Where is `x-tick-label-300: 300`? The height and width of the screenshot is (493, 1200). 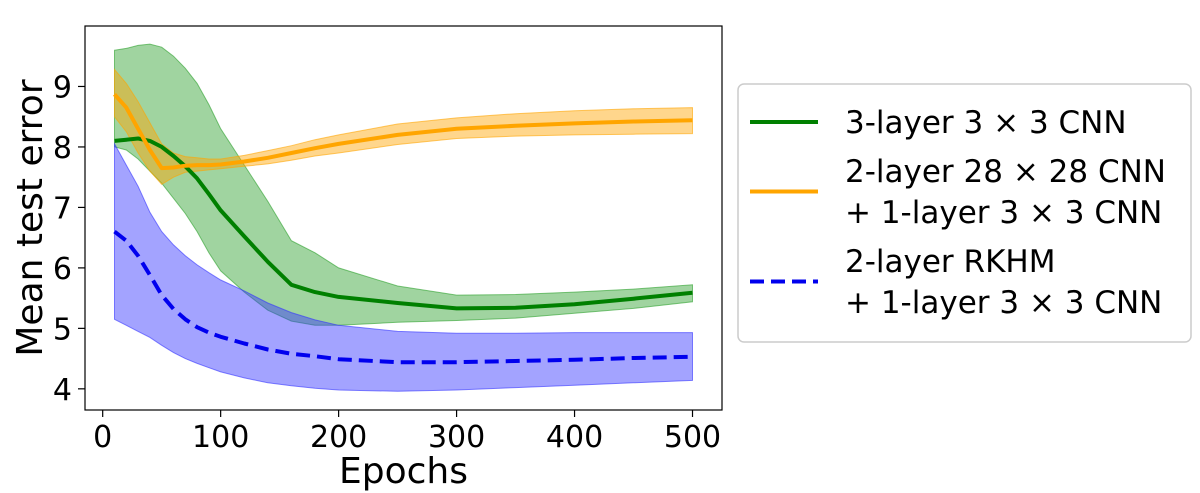
x-tick-label-300: 300 is located at coordinates (456, 437).